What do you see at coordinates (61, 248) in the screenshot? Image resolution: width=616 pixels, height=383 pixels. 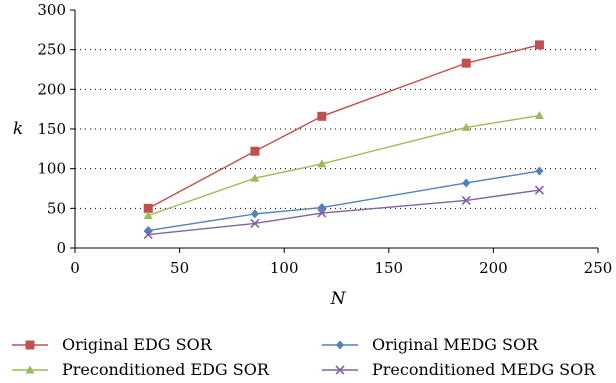 I see `y-tick-label: 0` at bounding box center [61, 248].